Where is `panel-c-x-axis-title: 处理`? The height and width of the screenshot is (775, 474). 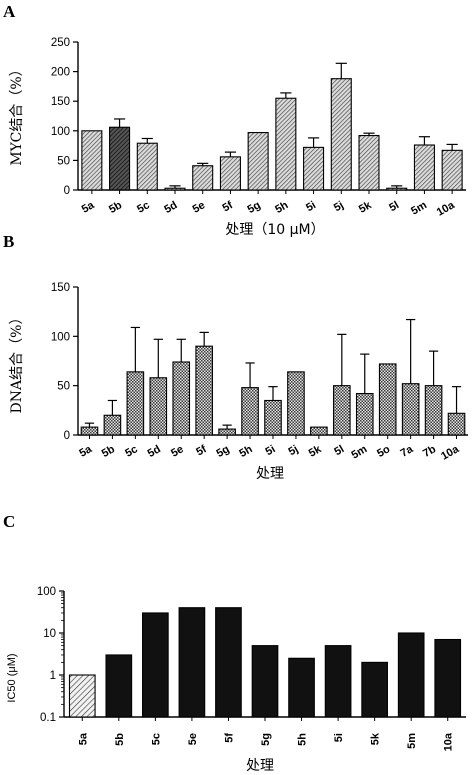
panel-c-x-axis-title: 处理 is located at coordinates (260, 766).